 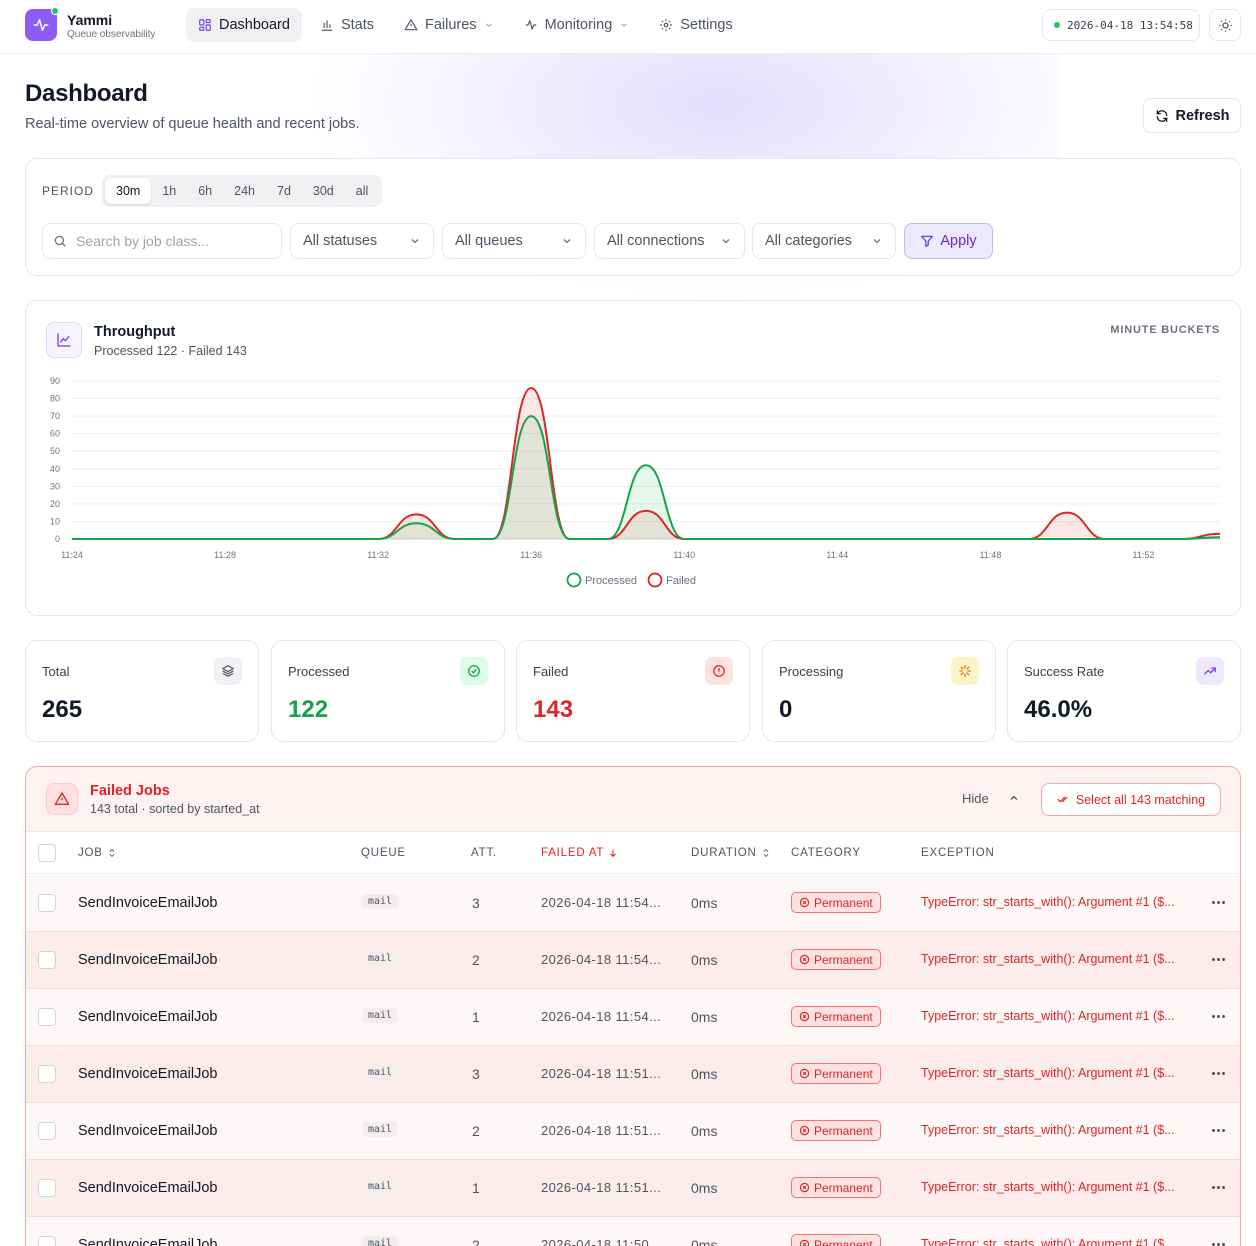 I want to click on series-area, so click(x=646, y=477).